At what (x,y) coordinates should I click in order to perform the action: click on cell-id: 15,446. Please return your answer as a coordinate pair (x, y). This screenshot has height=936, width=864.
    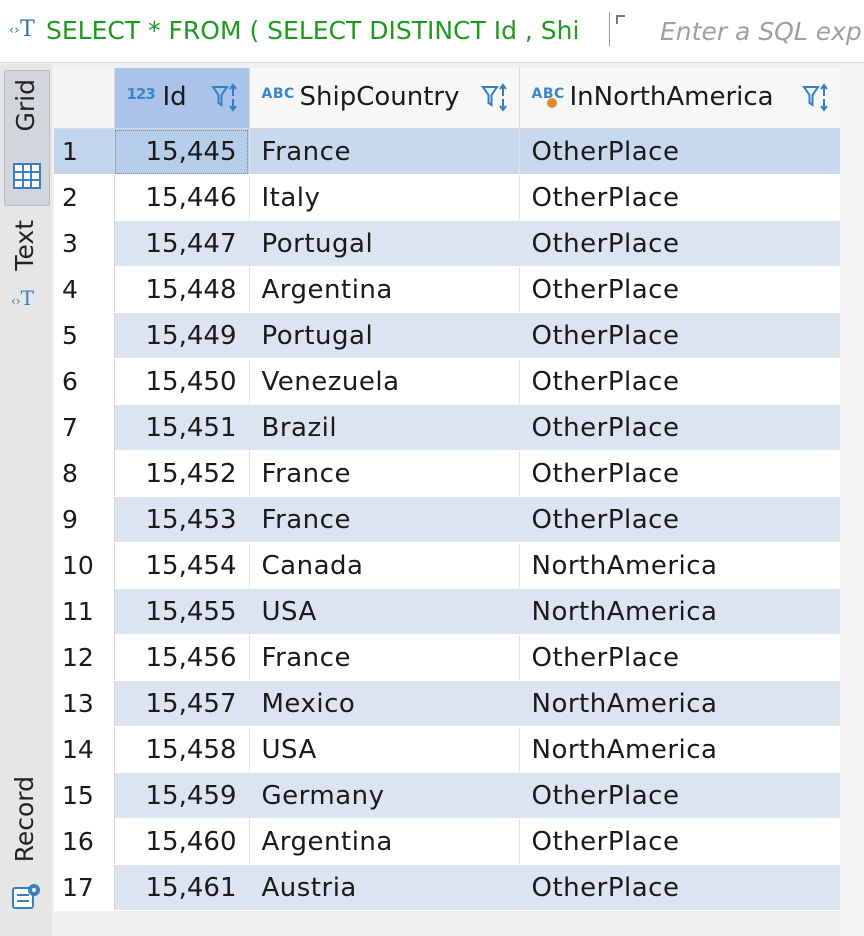
    Looking at the image, I should click on (182, 197).